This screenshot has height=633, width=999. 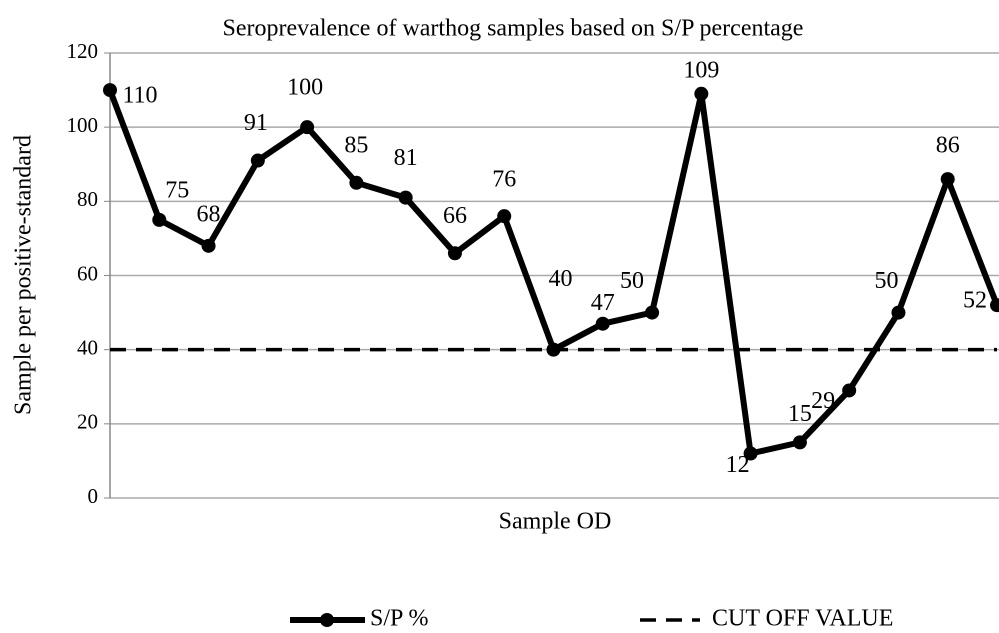 What do you see at coordinates (305, 88) in the screenshot?
I see `data-label: 100` at bounding box center [305, 88].